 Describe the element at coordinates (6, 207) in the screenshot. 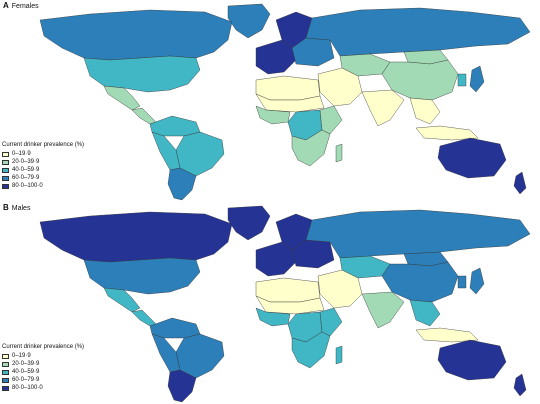

I see `panel-letter: B` at that location.